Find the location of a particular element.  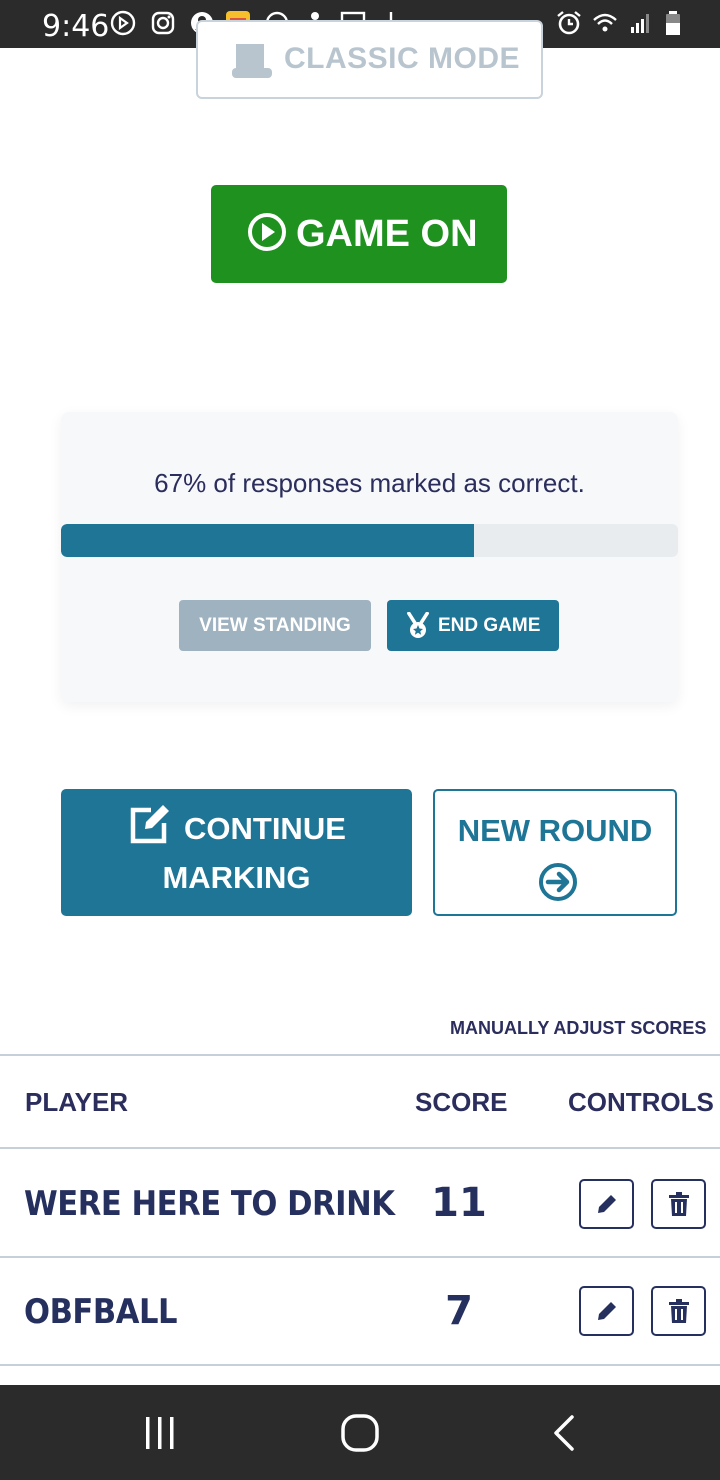

continue-marking-button: CONTINUE MARKING is located at coordinates (236, 852).